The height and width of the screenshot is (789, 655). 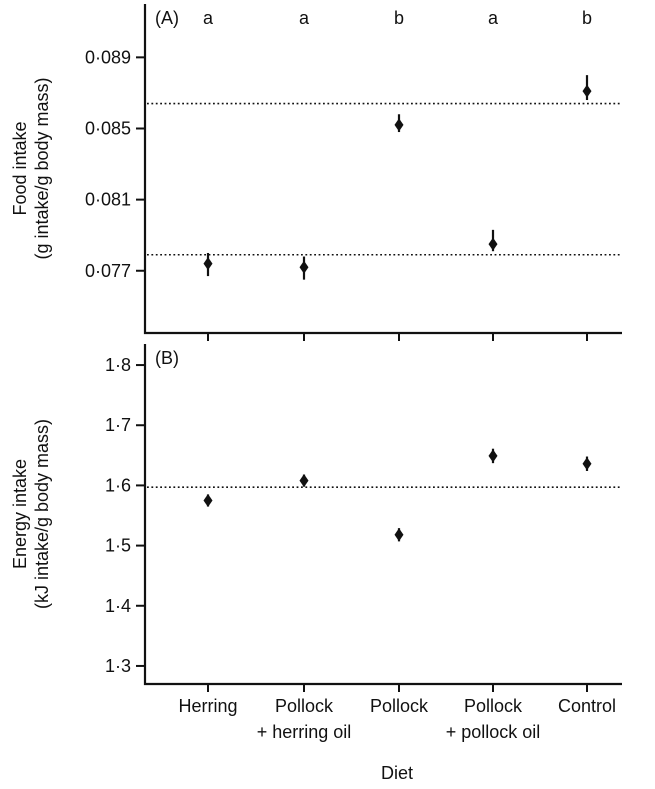 What do you see at coordinates (493, 732) in the screenshot?
I see `x-category-label: + pollock oil` at bounding box center [493, 732].